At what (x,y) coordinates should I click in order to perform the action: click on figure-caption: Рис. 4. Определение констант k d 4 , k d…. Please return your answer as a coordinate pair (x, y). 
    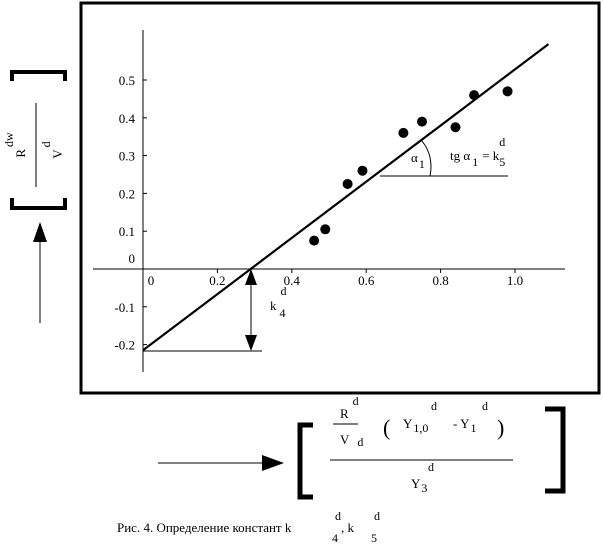
    Looking at the image, I should click on (248, 527).